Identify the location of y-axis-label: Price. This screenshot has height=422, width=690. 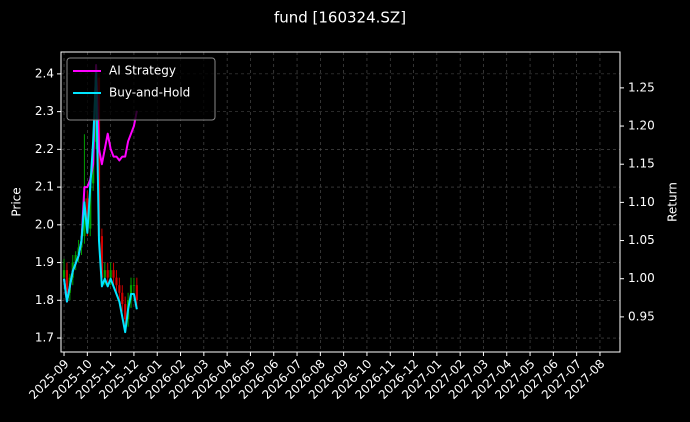
(17, 201).